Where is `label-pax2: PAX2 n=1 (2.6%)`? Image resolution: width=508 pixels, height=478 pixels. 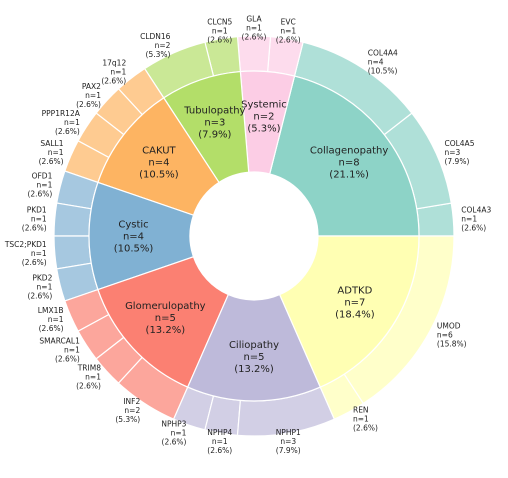 label-pax2: PAX2 n=1 (2.6%) is located at coordinates (88, 95).